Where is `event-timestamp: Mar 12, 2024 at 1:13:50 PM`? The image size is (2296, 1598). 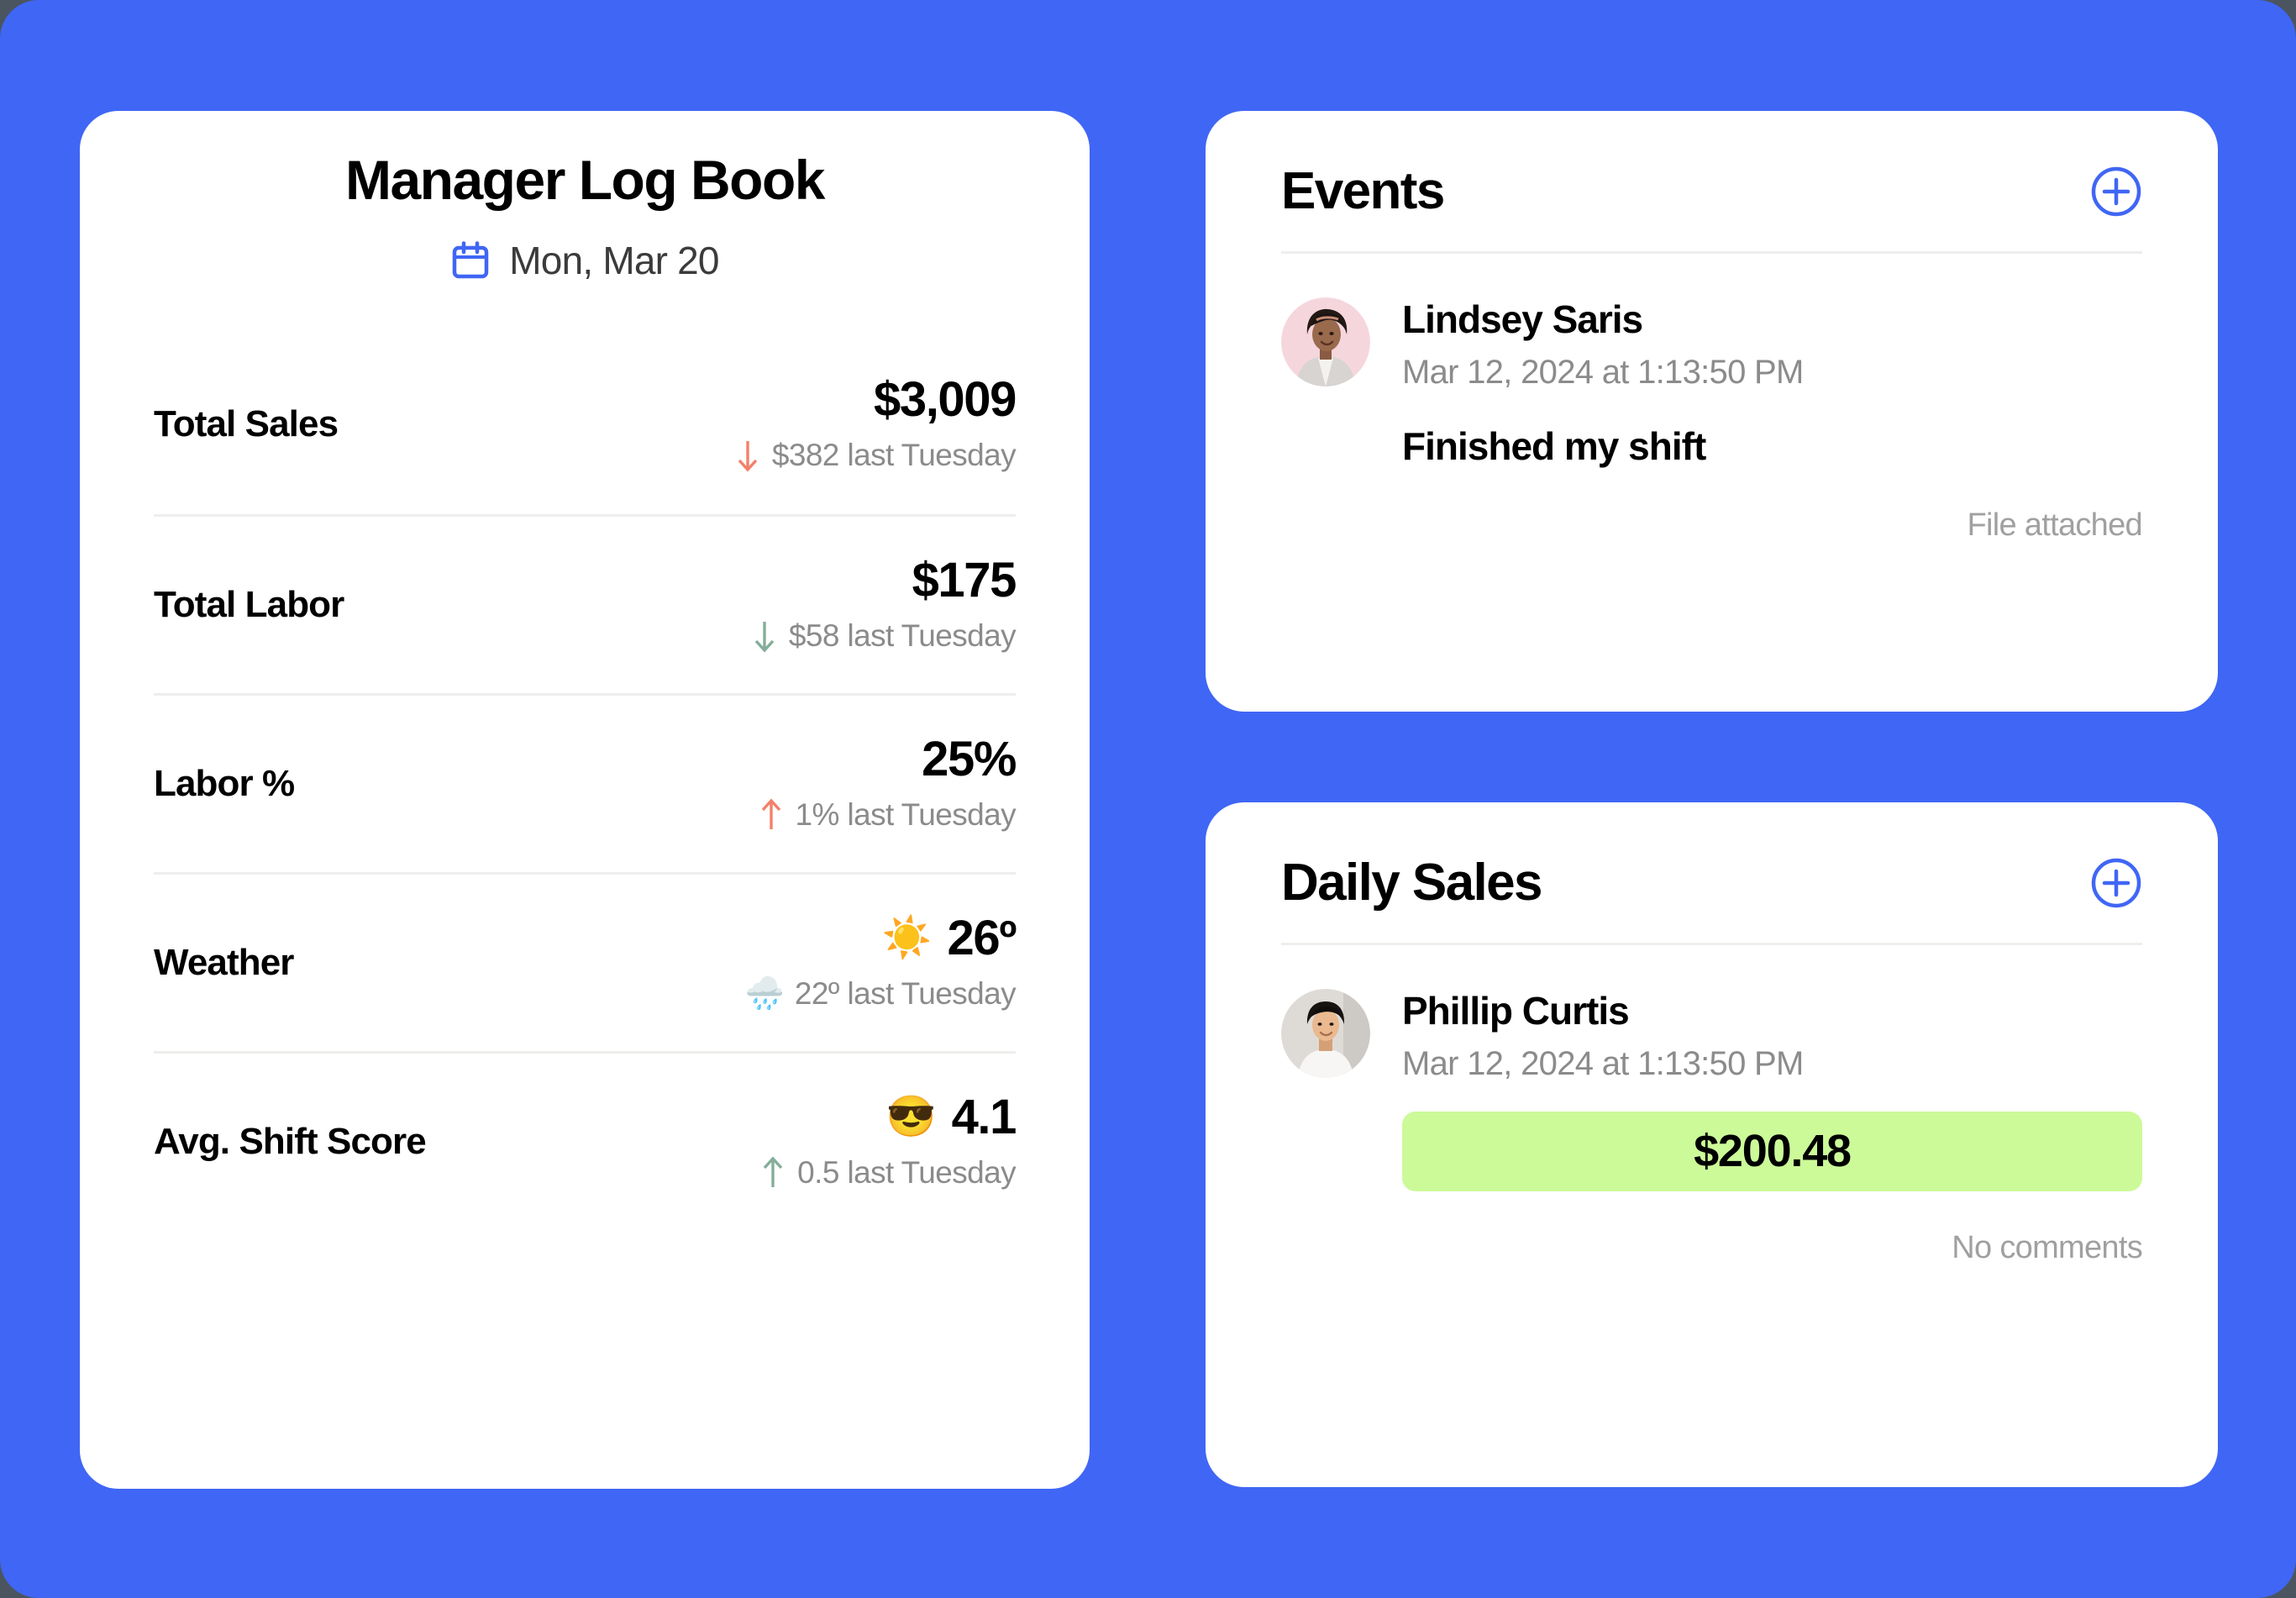
event-timestamp: Mar 12, 2024 at 1:13:50 PM is located at coordinates (1603, 372).